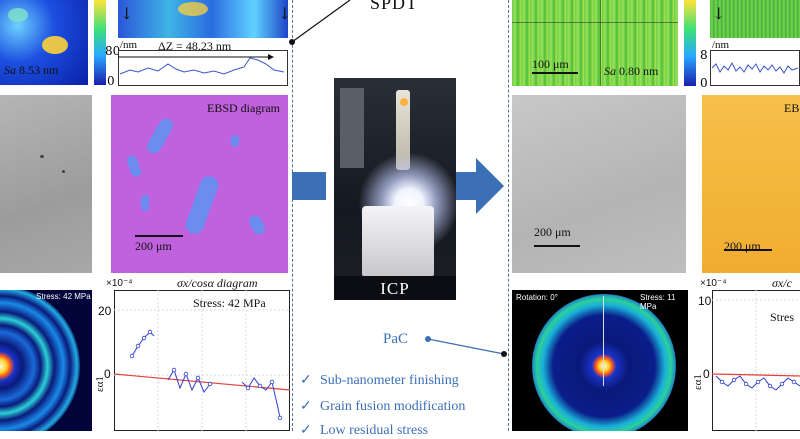 This screenshot has width=800, height=439. I want to click on left-residual-plot, so click(202, 360).